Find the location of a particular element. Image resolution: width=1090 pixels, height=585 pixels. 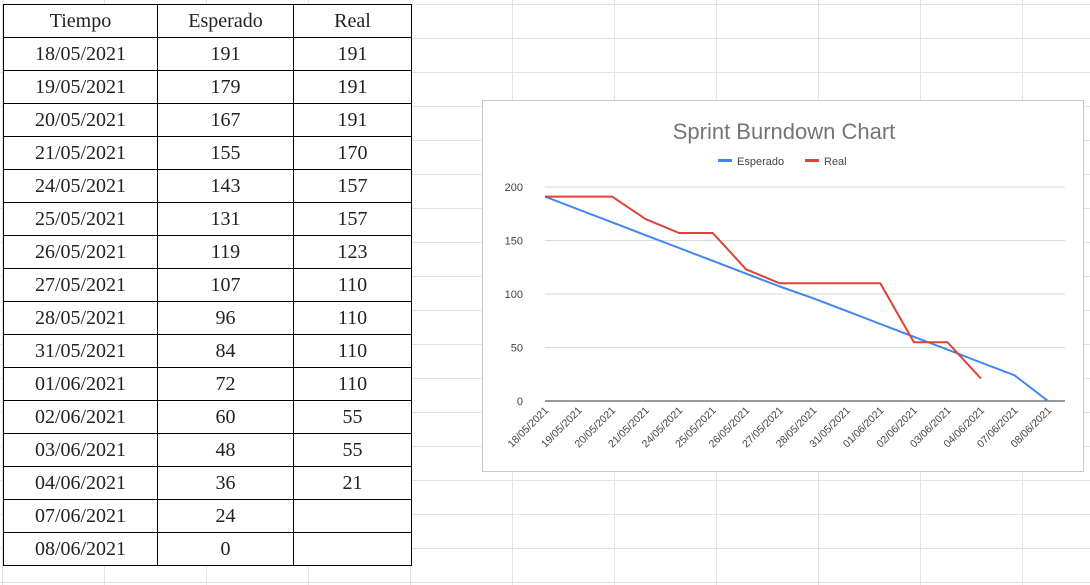

table-row: 31/05/2021 84 110 is located at coordinates (207, 351).